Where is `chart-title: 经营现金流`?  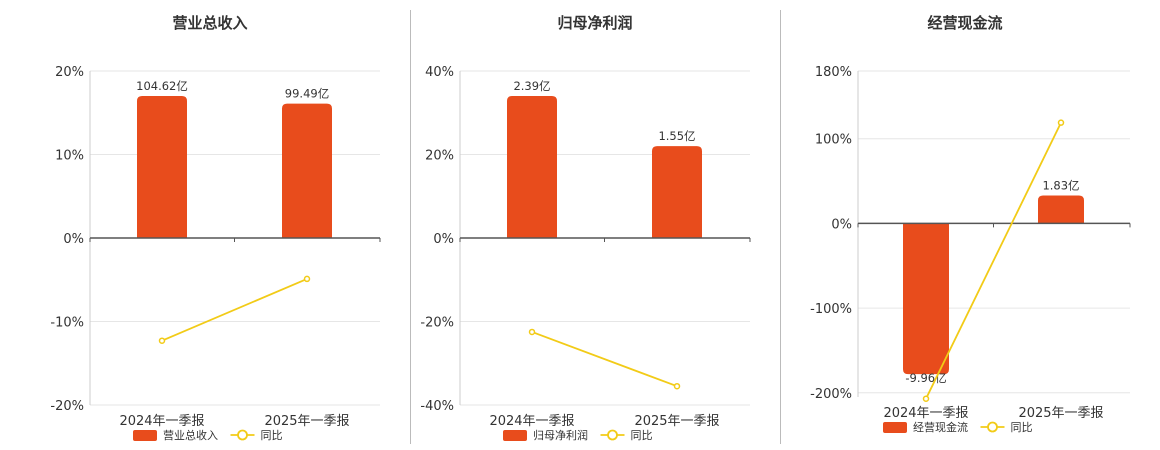 chart-title: 经营现金流 is located at coordinates (965, 23).